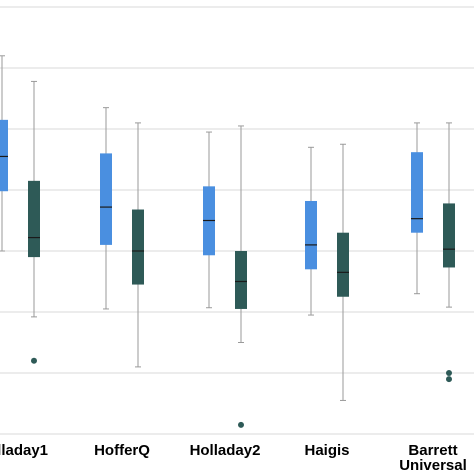  I want to click on box-2-holladay2, so click(241, 276).